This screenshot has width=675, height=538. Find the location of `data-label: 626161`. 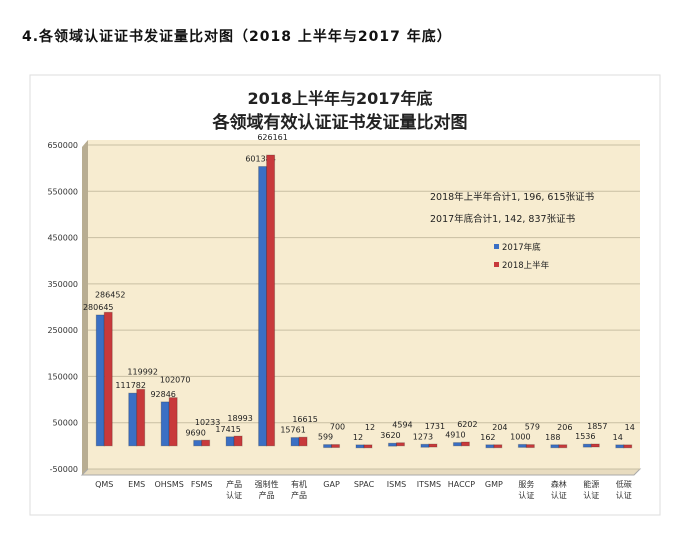

data-label: 626161 is located at coordinates (272, 137).